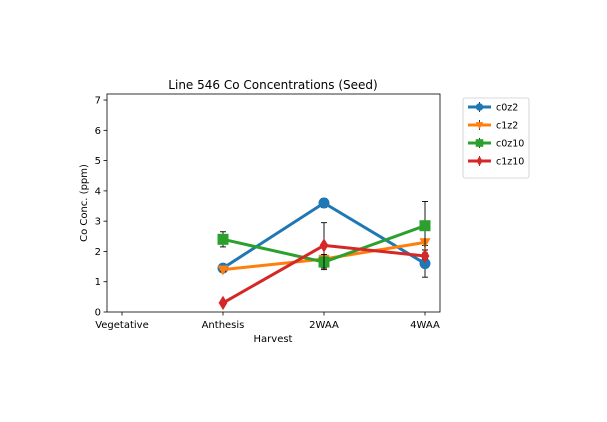 The image size is (607, 422). I want to click on y-tick-label: 2, so click(98, 252).